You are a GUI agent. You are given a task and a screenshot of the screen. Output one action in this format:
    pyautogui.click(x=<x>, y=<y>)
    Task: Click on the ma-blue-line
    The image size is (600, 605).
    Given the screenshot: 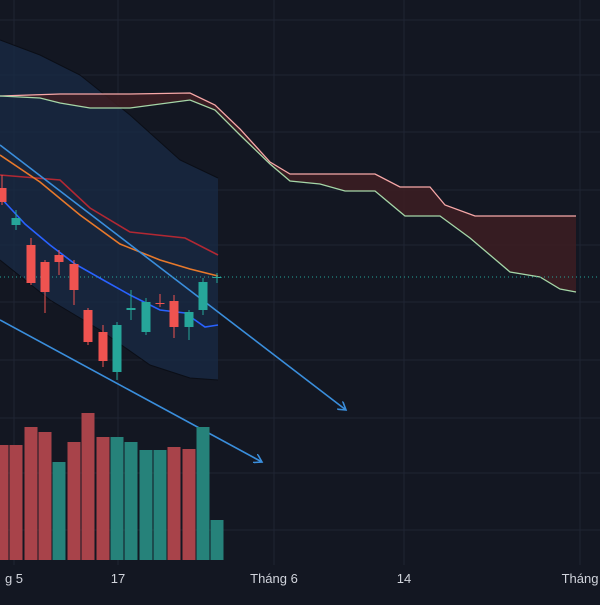 What is the action you would take?
    pyautogui.click(x=109, y=262)
    